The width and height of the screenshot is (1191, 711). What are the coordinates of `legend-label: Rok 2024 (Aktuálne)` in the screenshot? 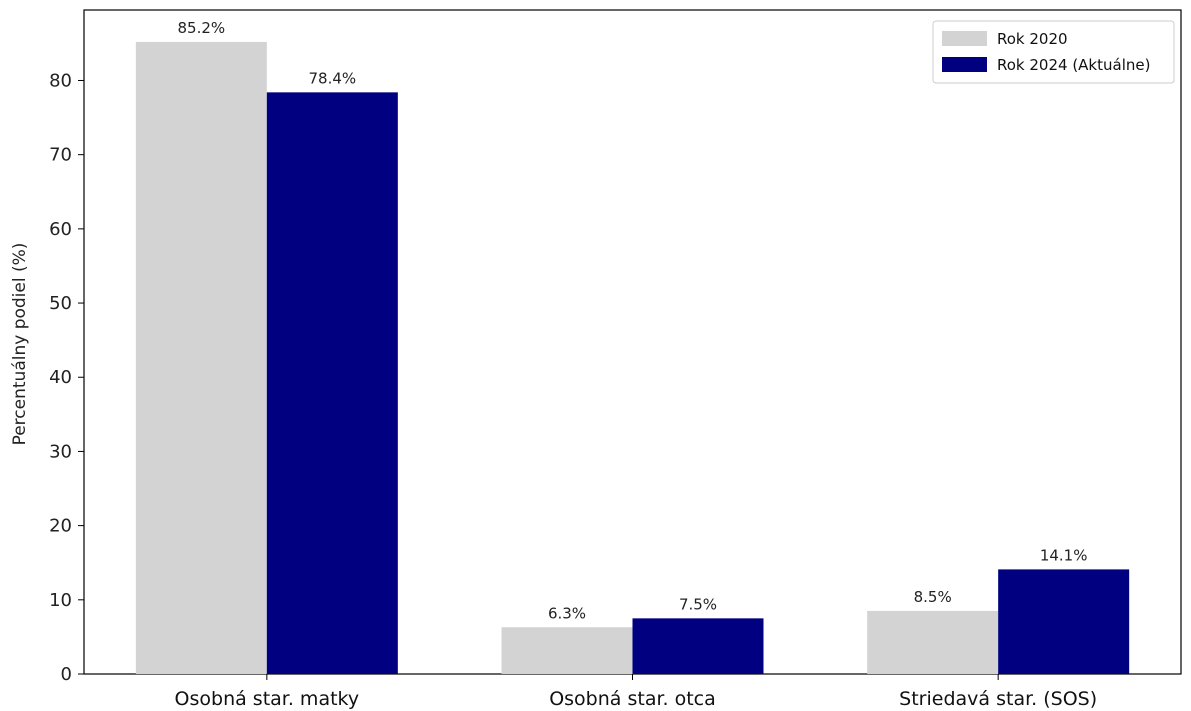 It's located at (1073, 65).